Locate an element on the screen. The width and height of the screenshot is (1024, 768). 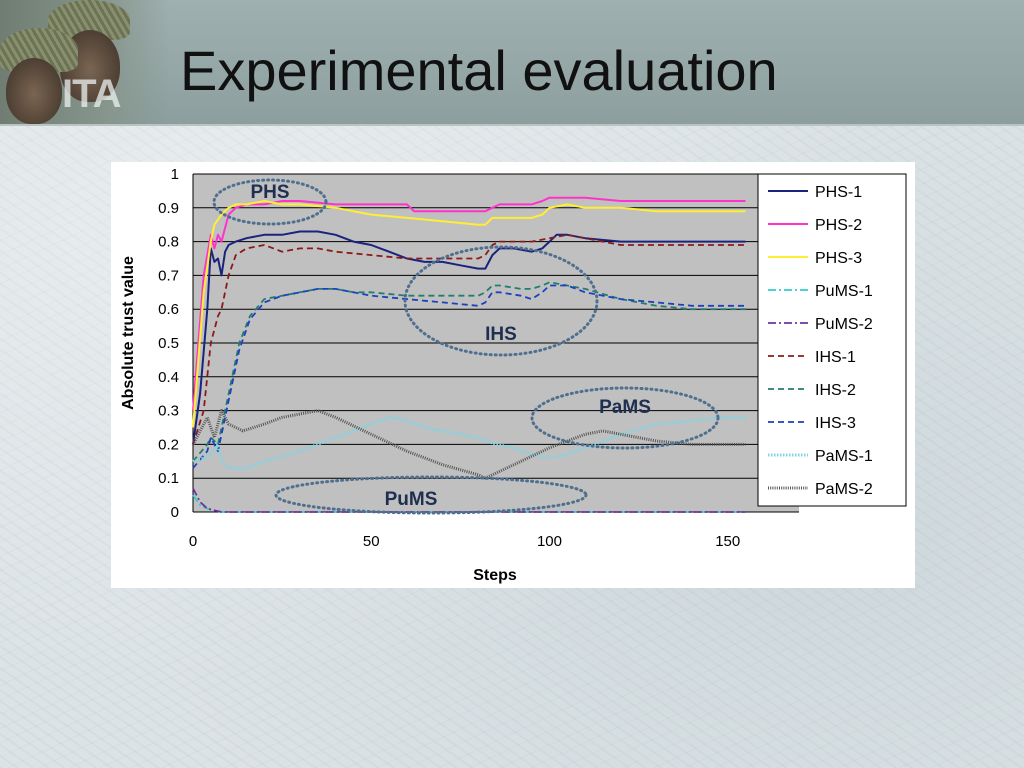
soldier-face-image is located at coordinates (34, 91).